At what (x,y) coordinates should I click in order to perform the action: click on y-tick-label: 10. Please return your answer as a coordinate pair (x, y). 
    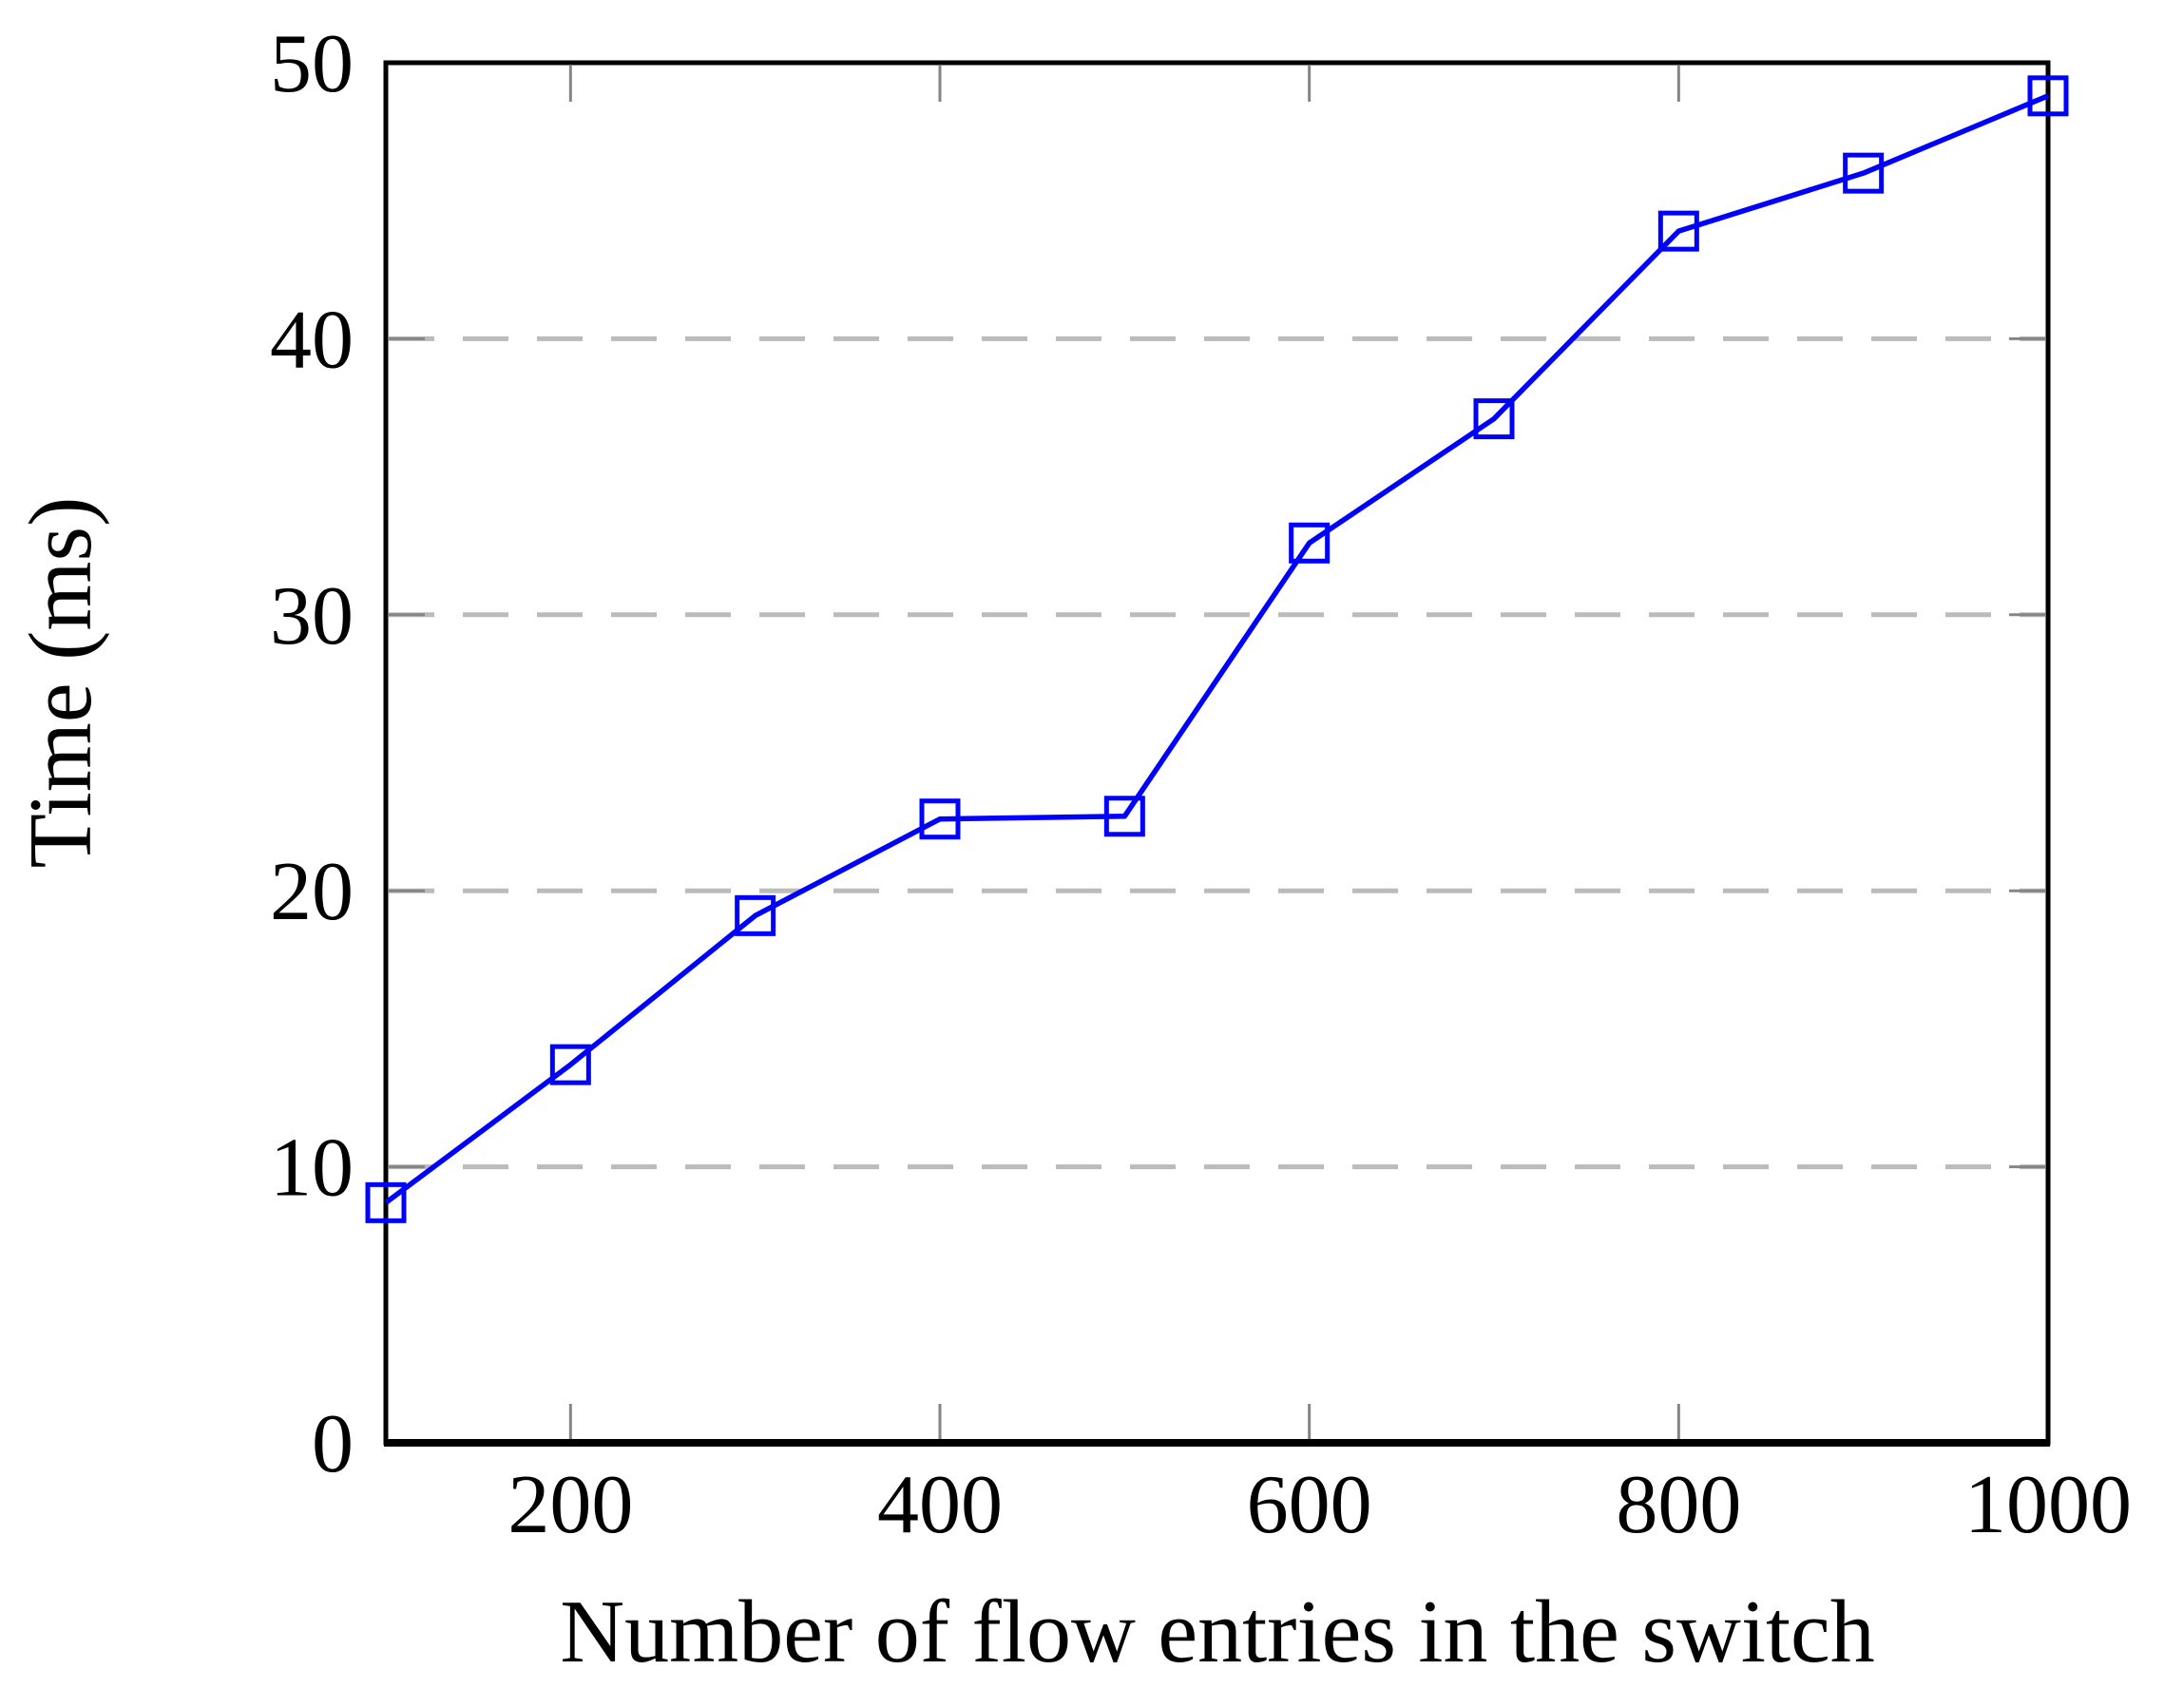
    Looking at the image, I should click on (312, 1169).